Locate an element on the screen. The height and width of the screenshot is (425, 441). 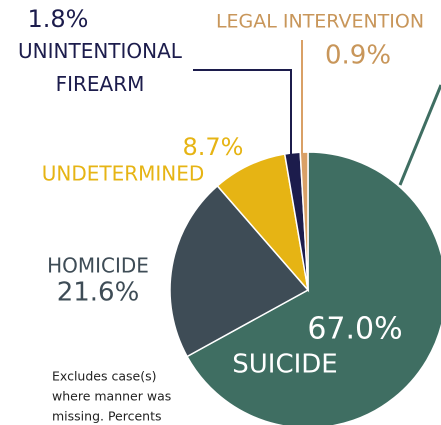
value-label: 8.7% is located at coordinates (213, 147).